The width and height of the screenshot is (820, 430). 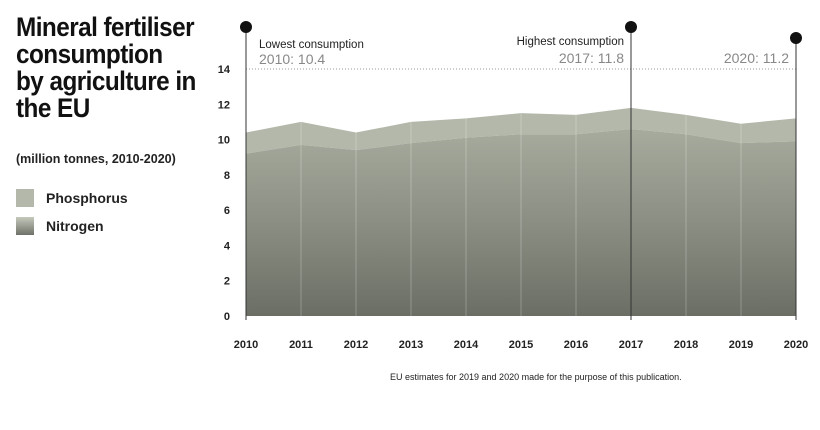 I want to click on y-tick-label: 10, so click(x=224, y=141).